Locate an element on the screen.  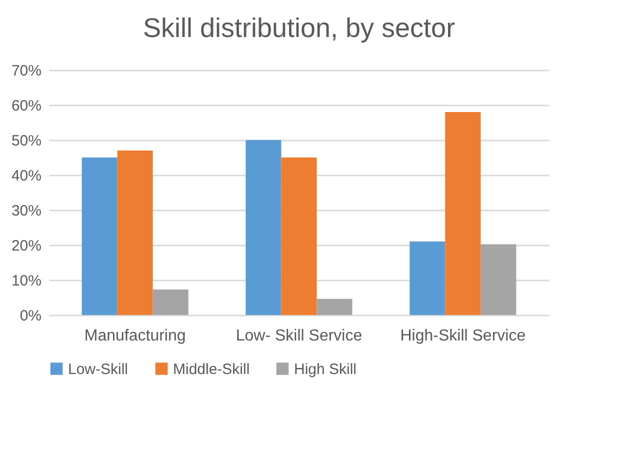
x-tick-label: High-Skill Service is located at coordinates (463, 336).